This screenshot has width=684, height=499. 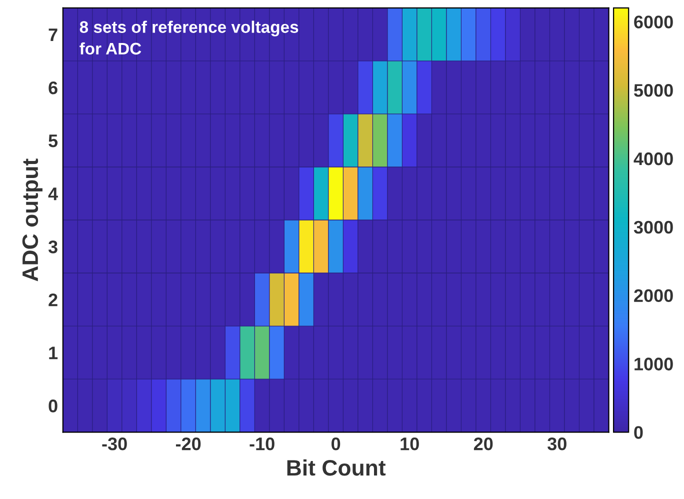 What do you see at coordinates (189, 37) in the screenshot?
I see `annotation: 8 sets of reference voltages for ADC` at bounding box center [189, 37].